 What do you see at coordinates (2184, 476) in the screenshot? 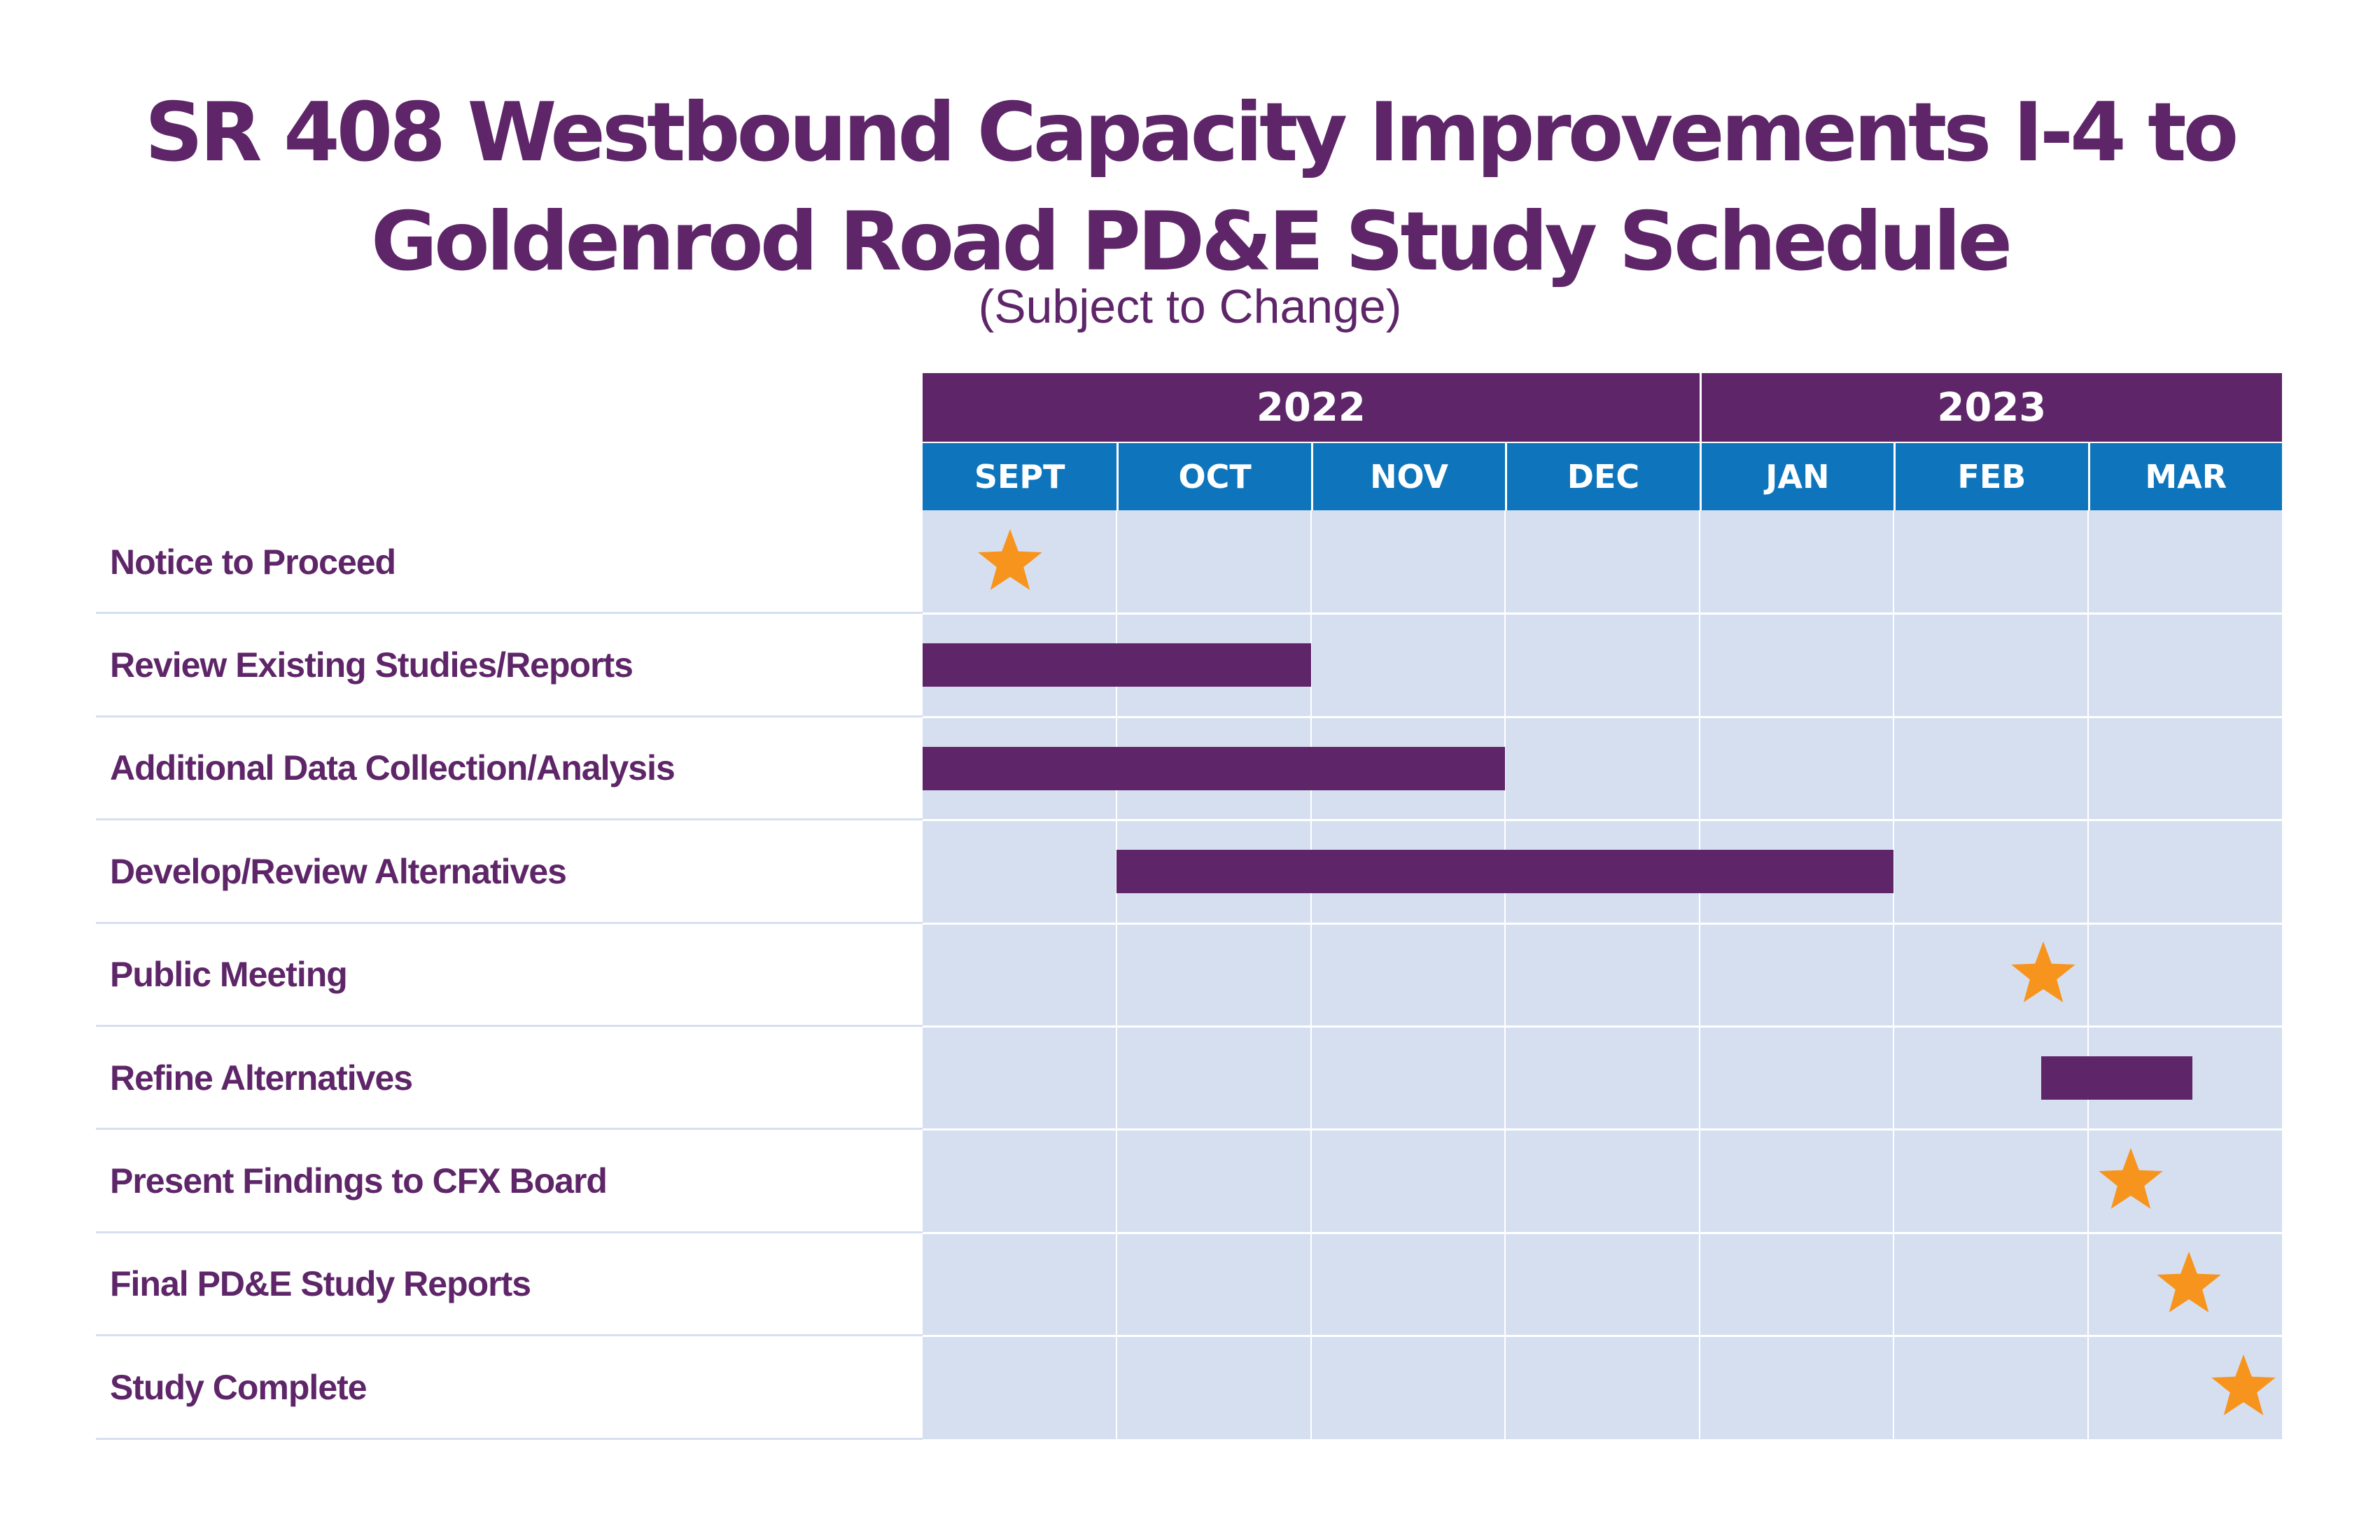
I see `month-header-mar: MAR` at bounding box center [2184, 476].